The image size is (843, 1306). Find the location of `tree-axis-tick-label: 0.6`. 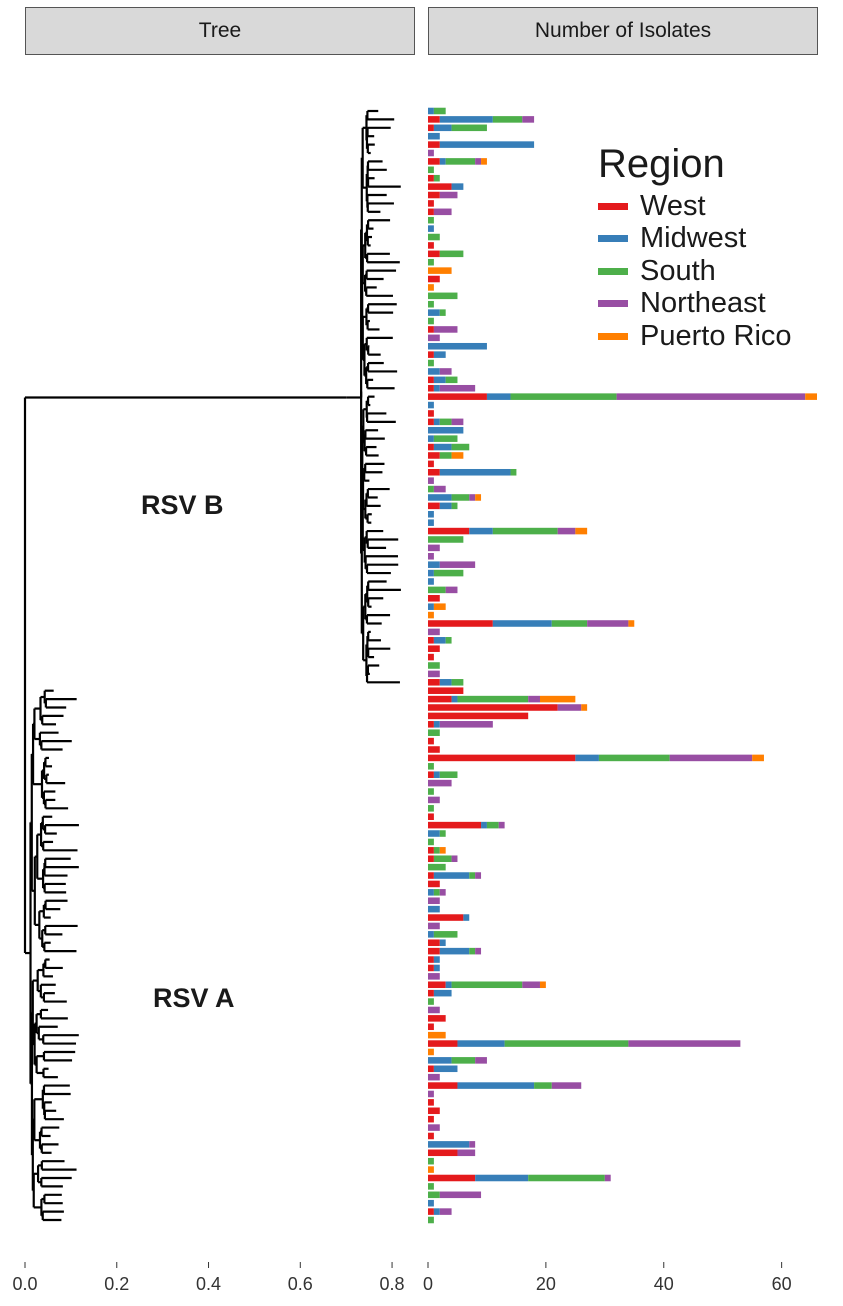

tree-axis-tick-label: 0.6 is located at coordinates (300, 1284).